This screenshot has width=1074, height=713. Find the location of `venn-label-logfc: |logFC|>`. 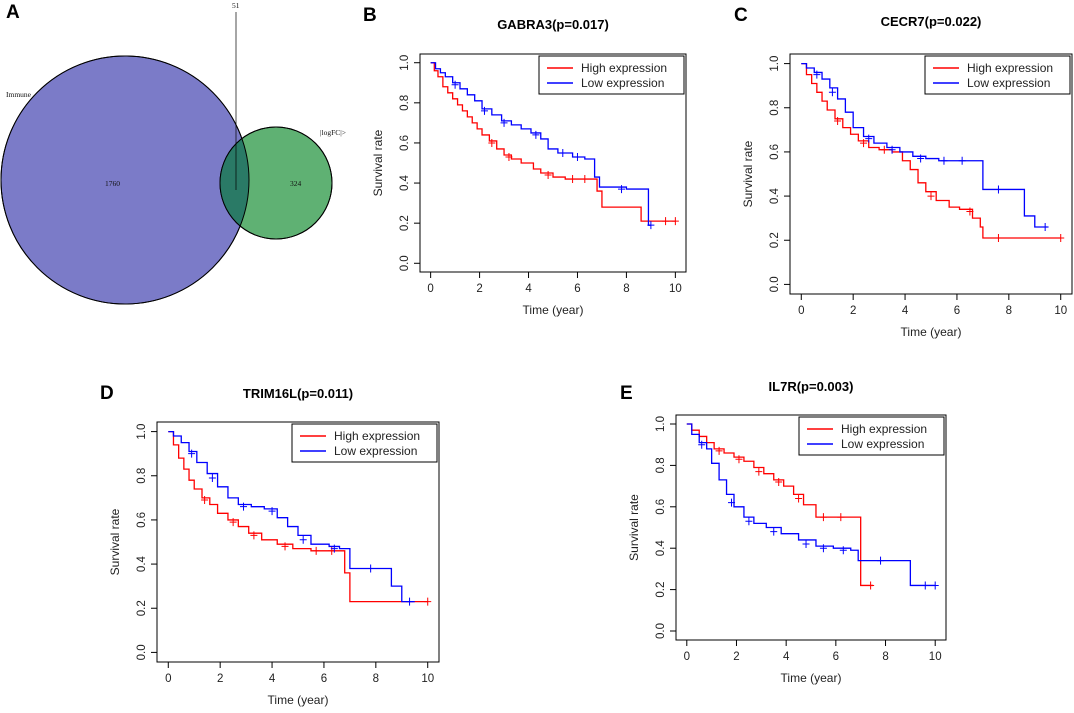

venn-label-logfc: |logFC|> is located at coordinates (333, 132).